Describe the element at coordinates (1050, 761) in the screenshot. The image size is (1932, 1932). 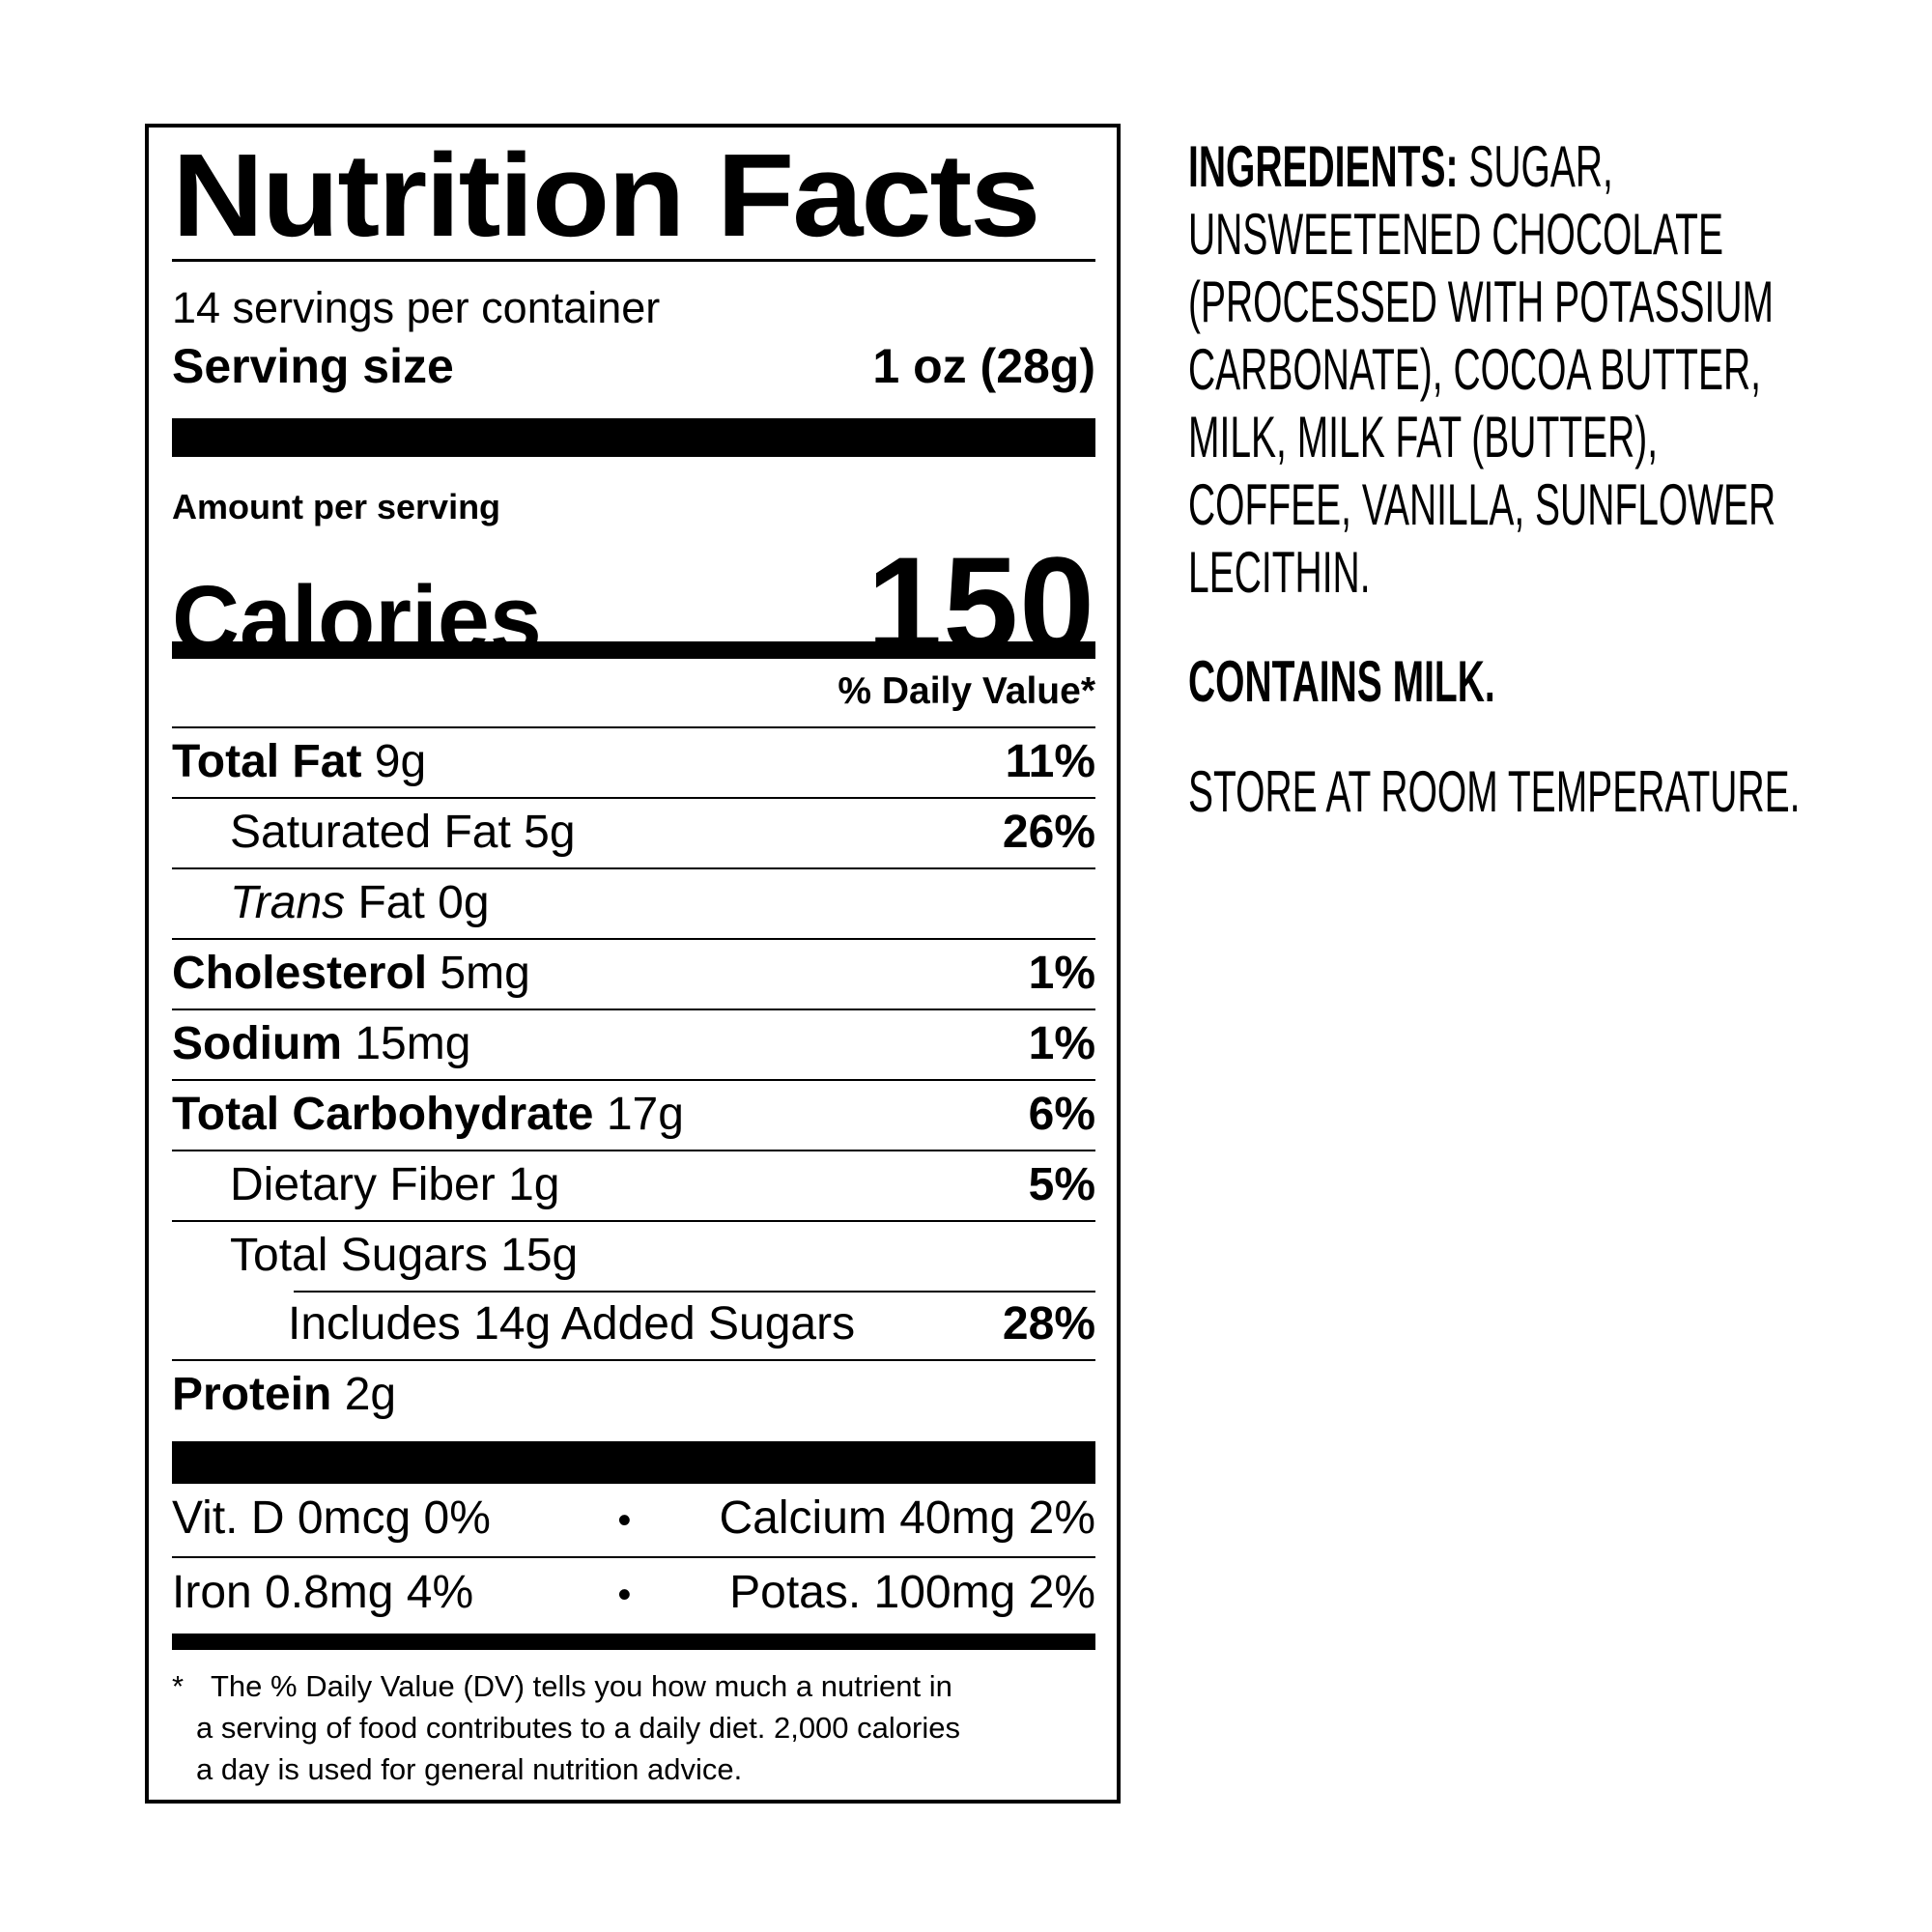
I see `nutrient-dv: 11%` at that location.